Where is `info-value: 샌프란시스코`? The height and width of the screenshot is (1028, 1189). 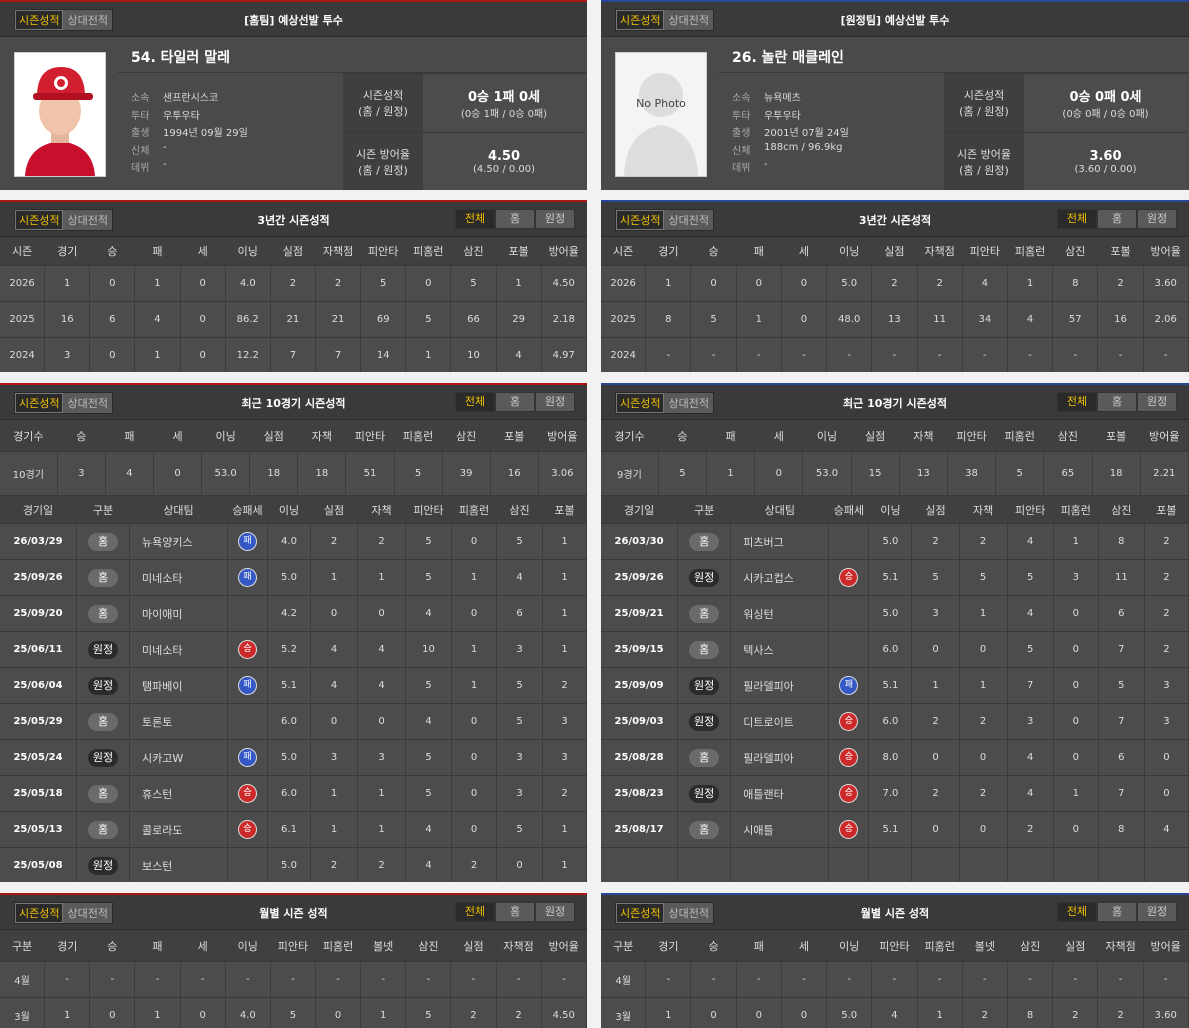
info-value: 샌프란시스코 is located at coordinates (191, 98).